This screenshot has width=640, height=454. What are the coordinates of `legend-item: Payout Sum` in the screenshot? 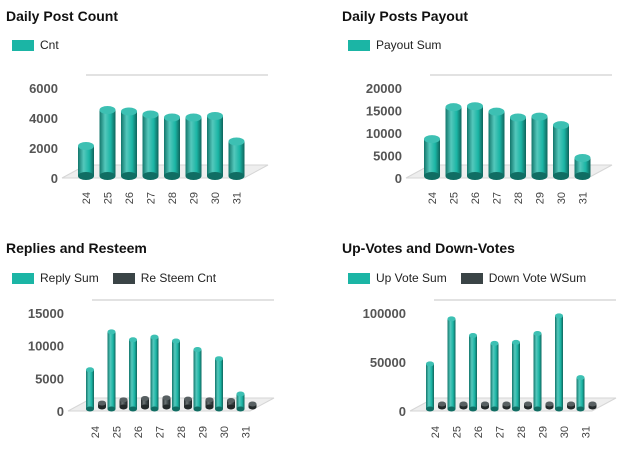 It's located at (394, 45).